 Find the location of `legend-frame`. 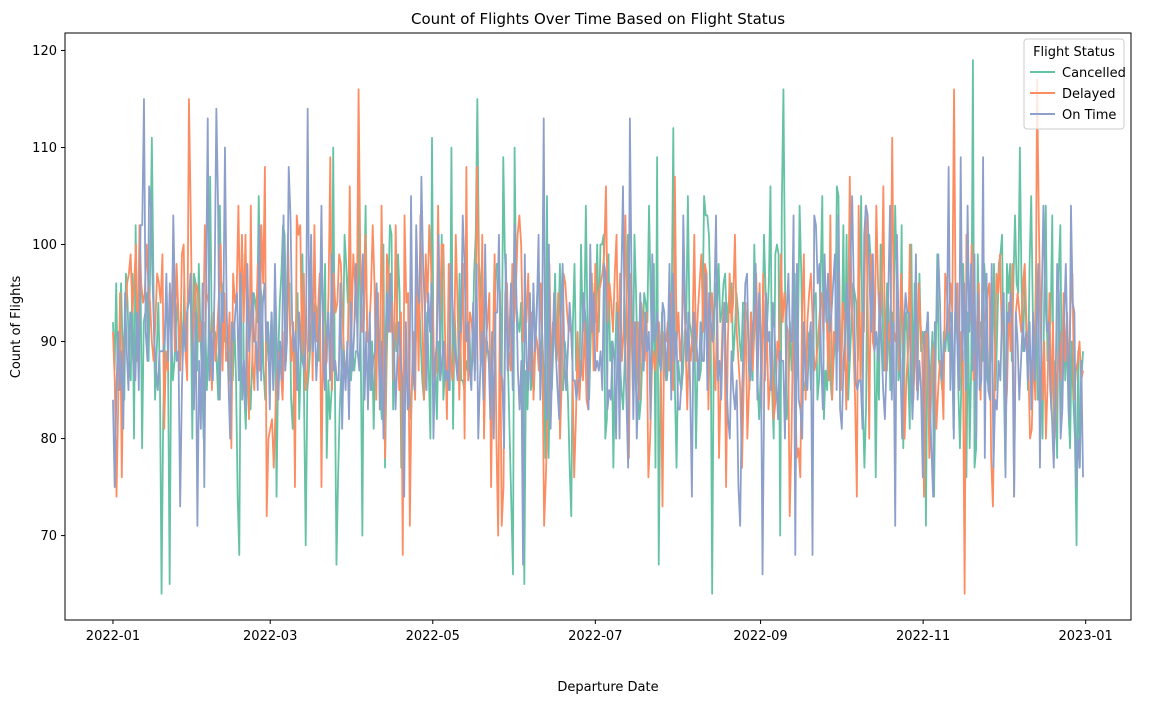

legend-frame is located at coordinates (1074, 84).